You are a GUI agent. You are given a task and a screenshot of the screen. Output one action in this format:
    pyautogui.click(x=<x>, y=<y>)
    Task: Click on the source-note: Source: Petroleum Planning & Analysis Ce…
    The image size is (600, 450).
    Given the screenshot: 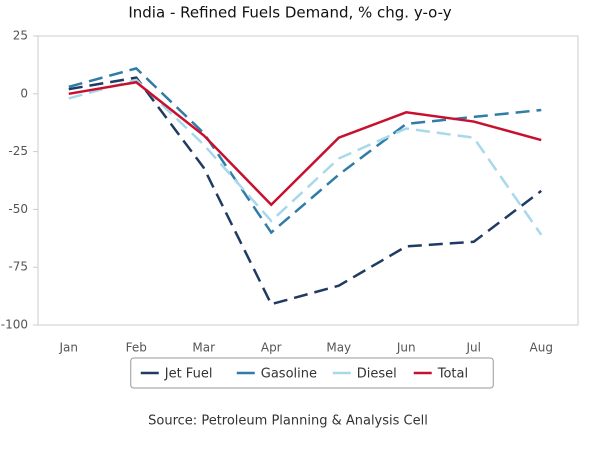 What is the action you would take?
    pyautogui.click(x=288, y=421)
    